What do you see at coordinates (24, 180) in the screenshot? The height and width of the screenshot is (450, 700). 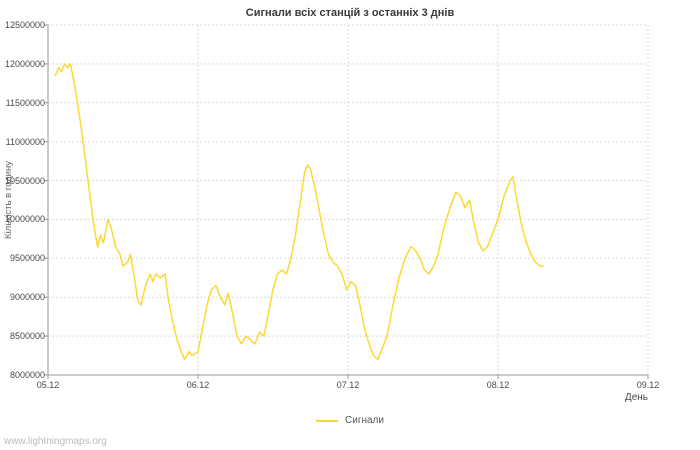 I see `y-tick-label: 10500000` at bounding box center [24, 180].